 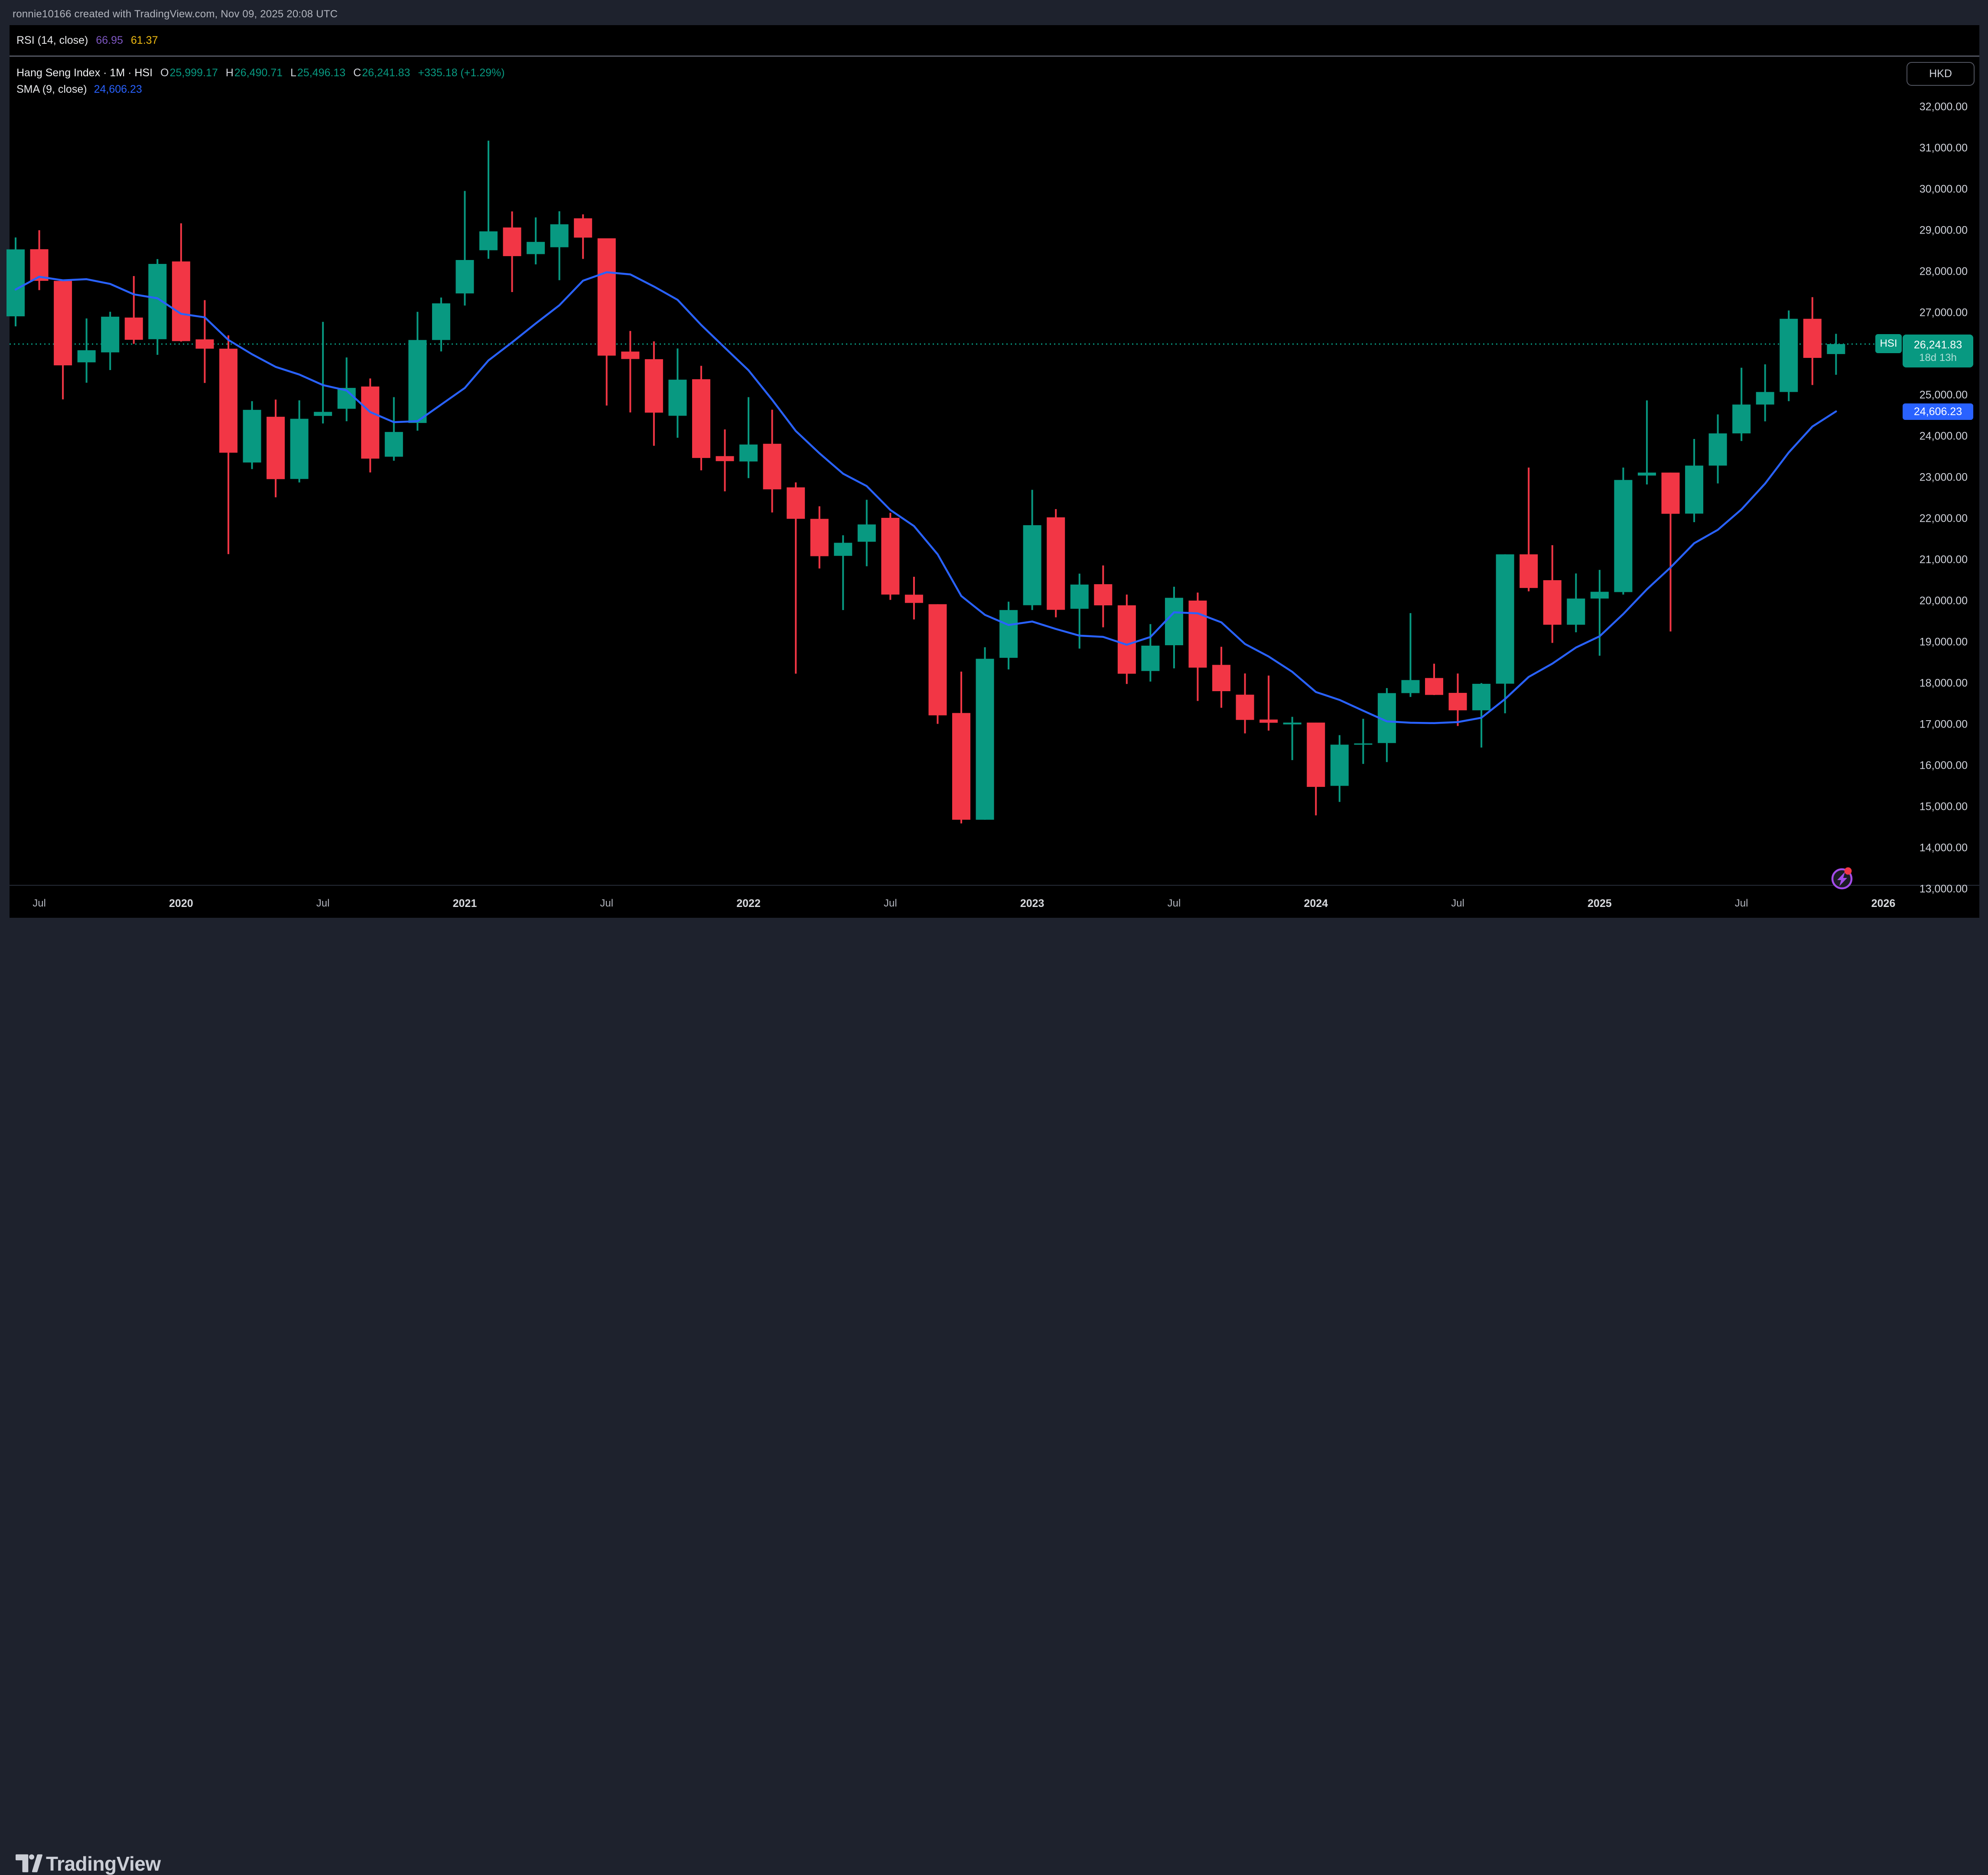 I want to click on rsi-legend-label: RSI (14, close), so click(x=52, y=40).